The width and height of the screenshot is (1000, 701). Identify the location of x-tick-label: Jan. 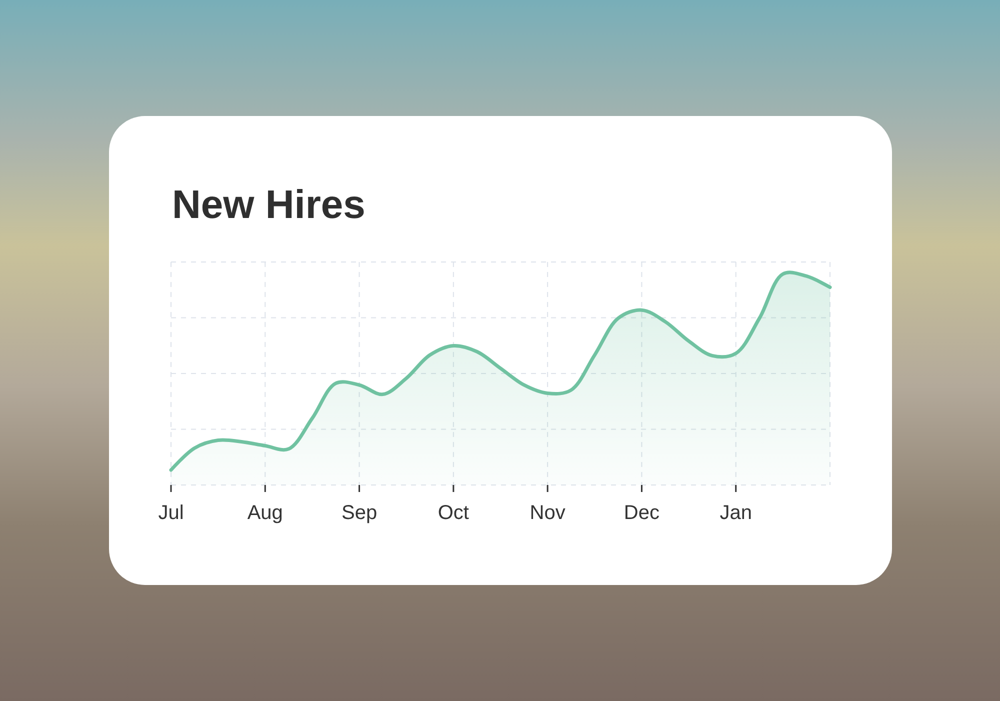
(736, 513).